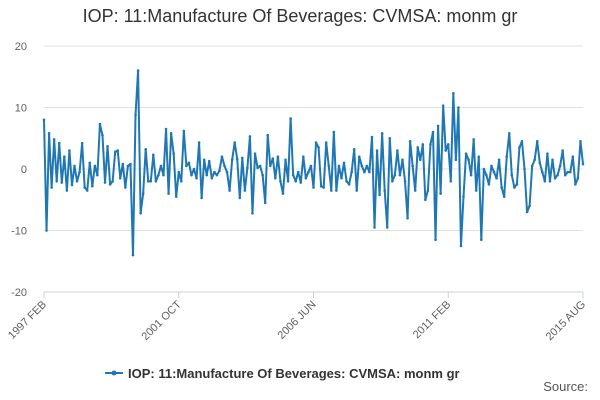 Image resolution: width=600 pixels, height=400 pixels. Describe the element at coordinates (19, 293) in the screenshot. I see `y-tick-label: -20` at that location.